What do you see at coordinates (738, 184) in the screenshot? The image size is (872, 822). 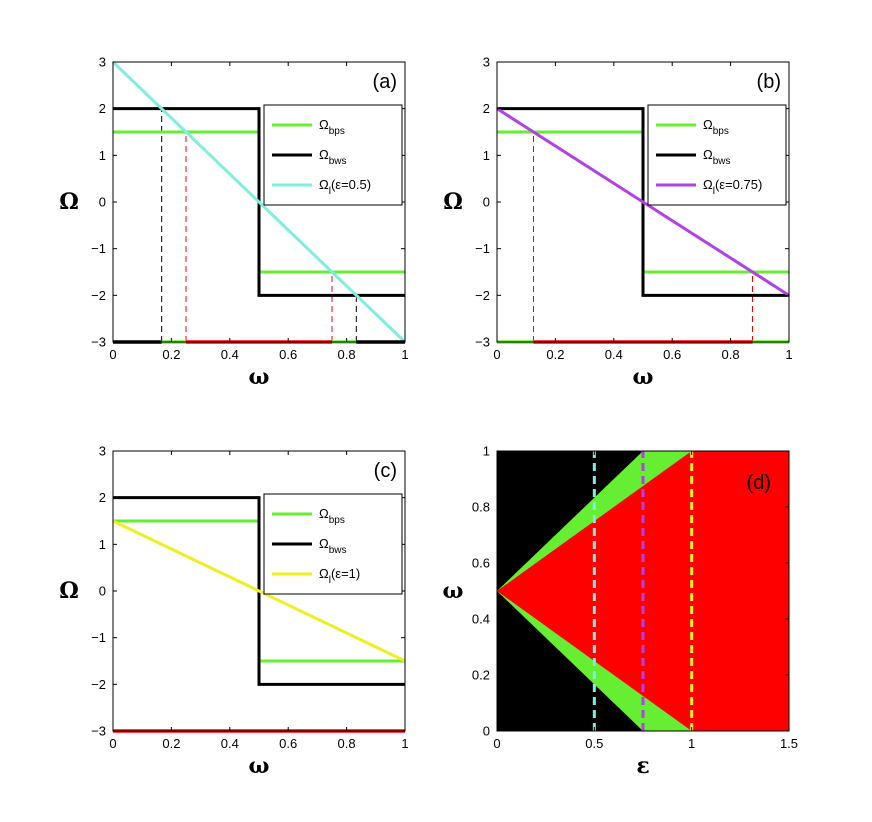 I see `legend-parameter: (ε=0.75)` at bounding box center [738, 184].